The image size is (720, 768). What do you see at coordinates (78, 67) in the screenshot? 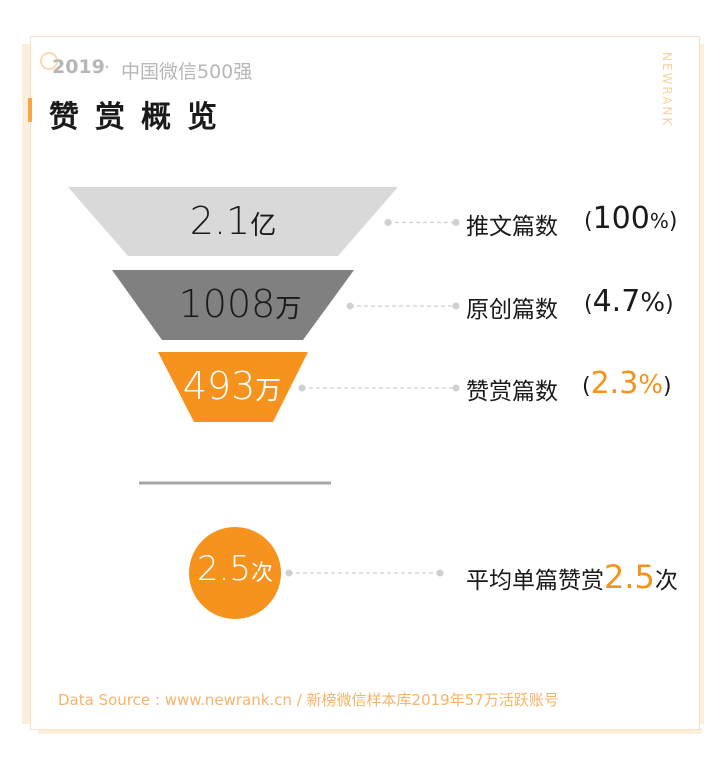
I see `header-year: 2019` at bounding box center [78, 67].